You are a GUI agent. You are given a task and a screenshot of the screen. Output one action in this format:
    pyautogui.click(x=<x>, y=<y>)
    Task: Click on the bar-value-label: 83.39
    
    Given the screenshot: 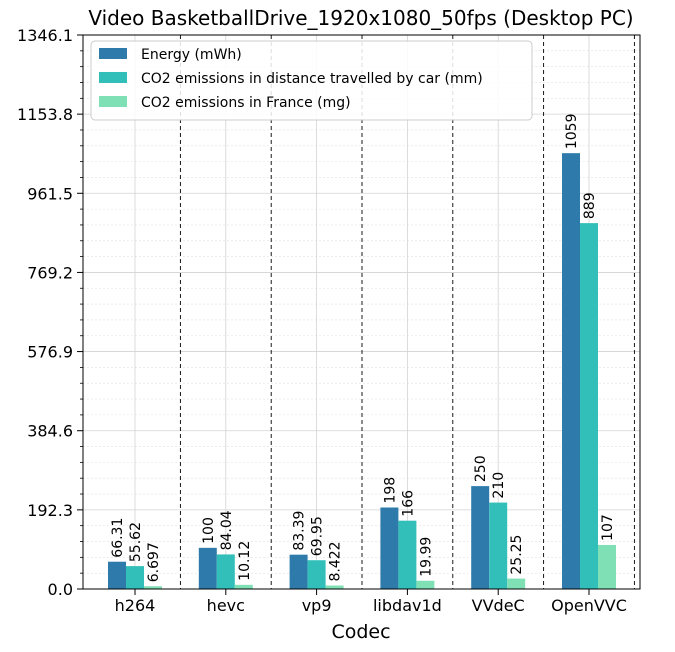 What is the action you would take?
    pyautogui.click(x=300, y=531)
    